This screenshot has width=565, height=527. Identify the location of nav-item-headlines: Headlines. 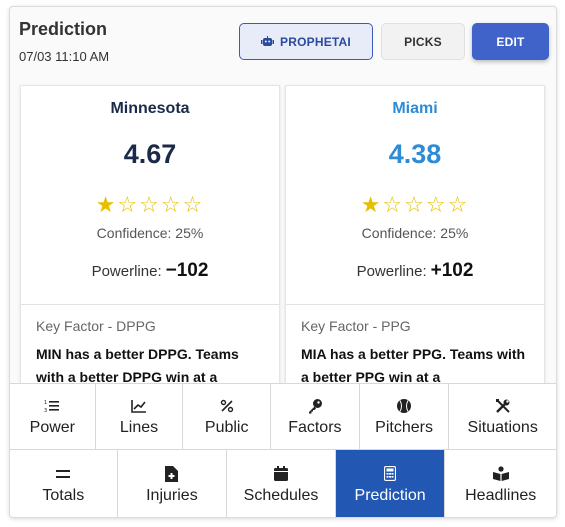
(500, 483).